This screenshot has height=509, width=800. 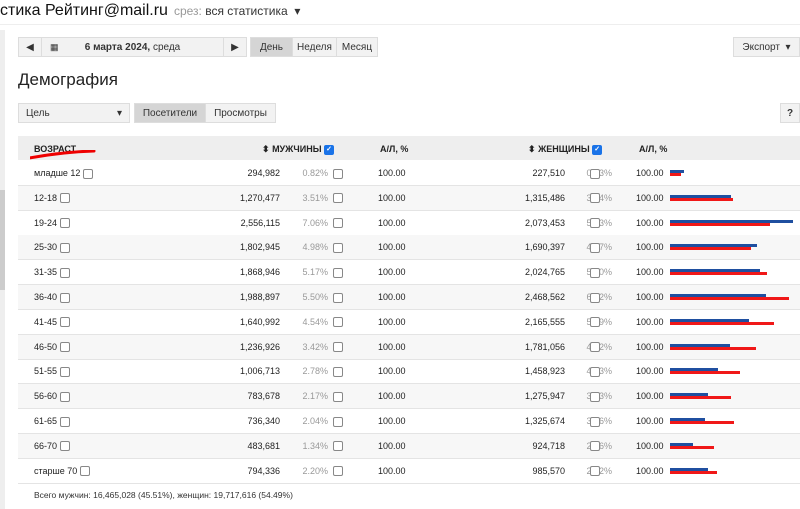 I want to click on women-value: 1,690,397, so click(x=544, y=247).